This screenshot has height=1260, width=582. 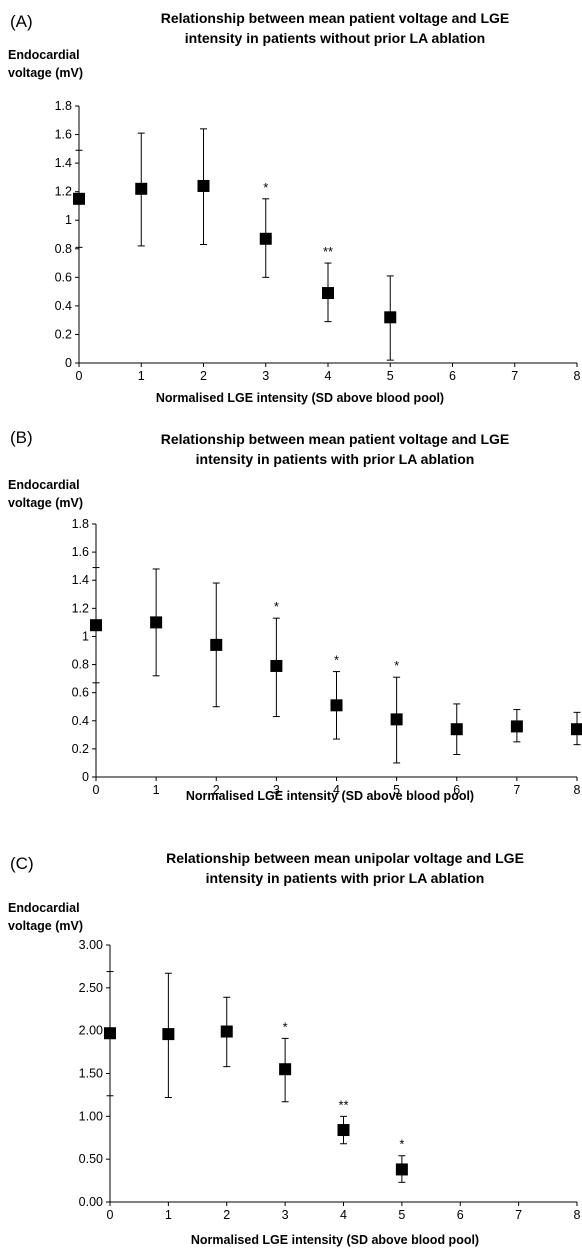 I want to click on y-tick-label: 3.00, so click(x=91, y=945).